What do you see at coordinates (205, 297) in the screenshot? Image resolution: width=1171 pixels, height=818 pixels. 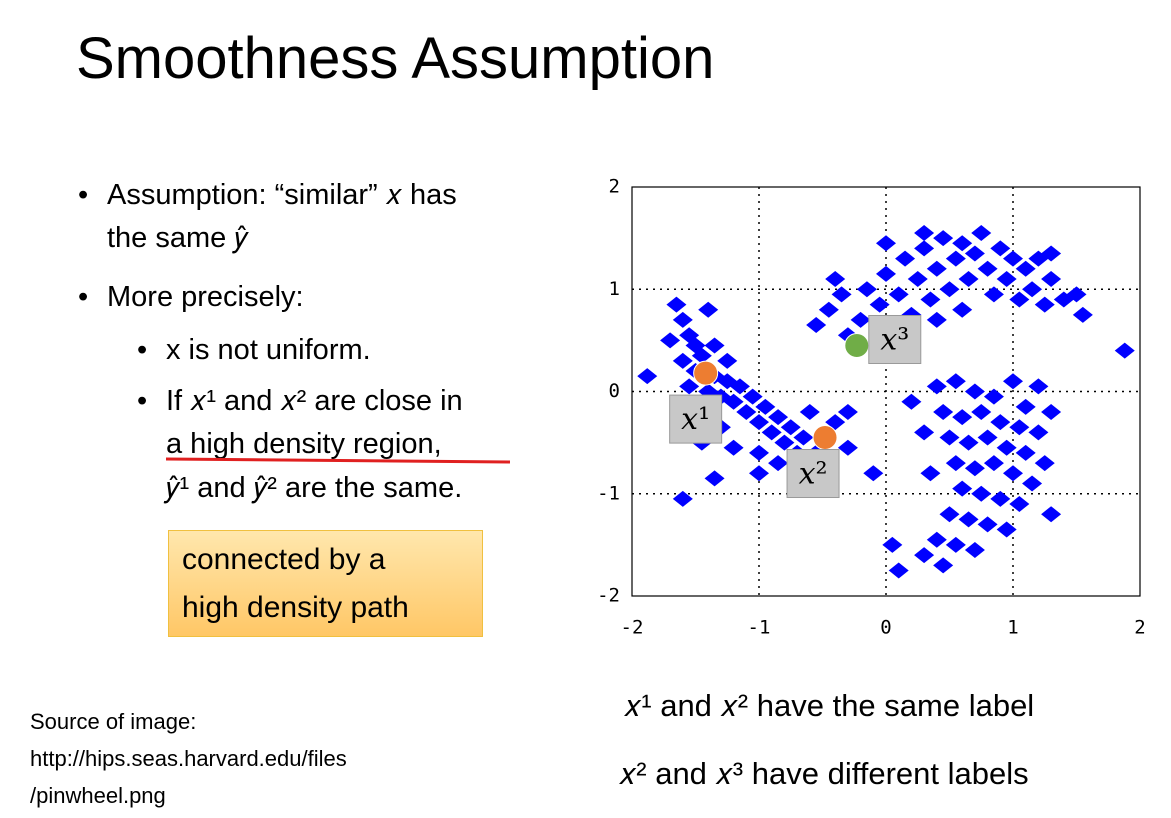 I see `bullet-text: More precisely:` at bounding box center [205, 297].